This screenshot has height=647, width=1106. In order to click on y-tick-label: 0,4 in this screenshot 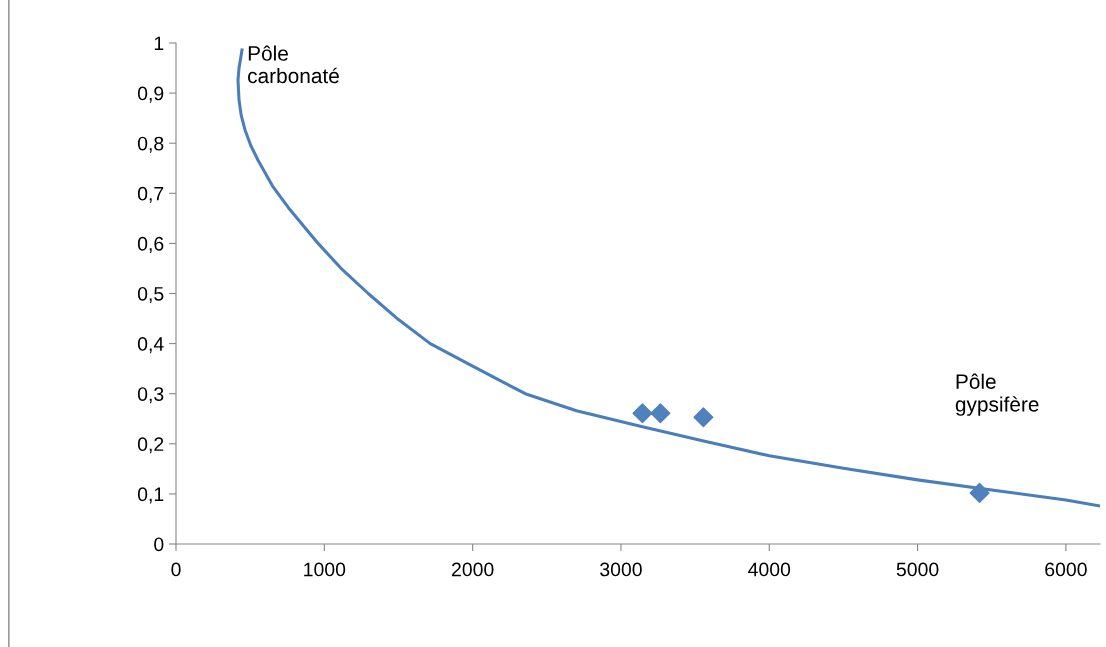, I will do `click(150, 345)`.